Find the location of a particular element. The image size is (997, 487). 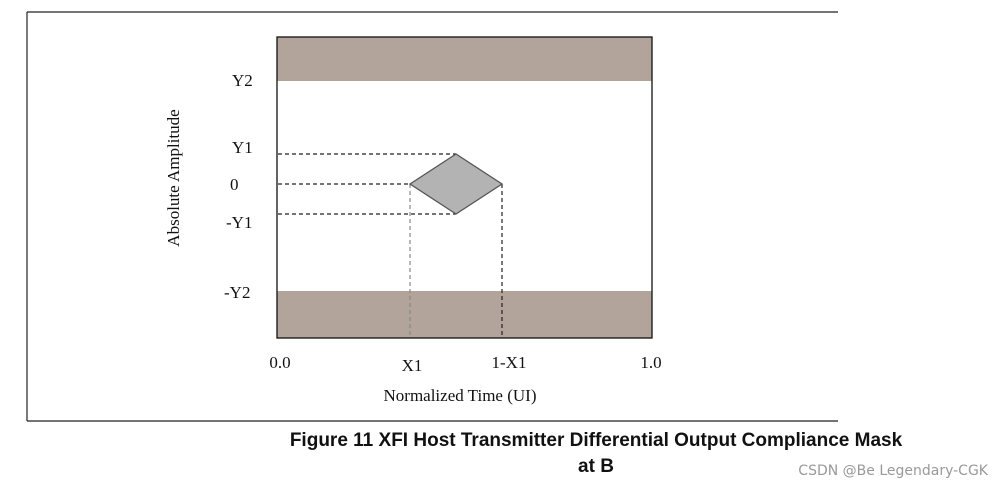

y-tick-label: -Y1 is located at coordinates (239, 222).